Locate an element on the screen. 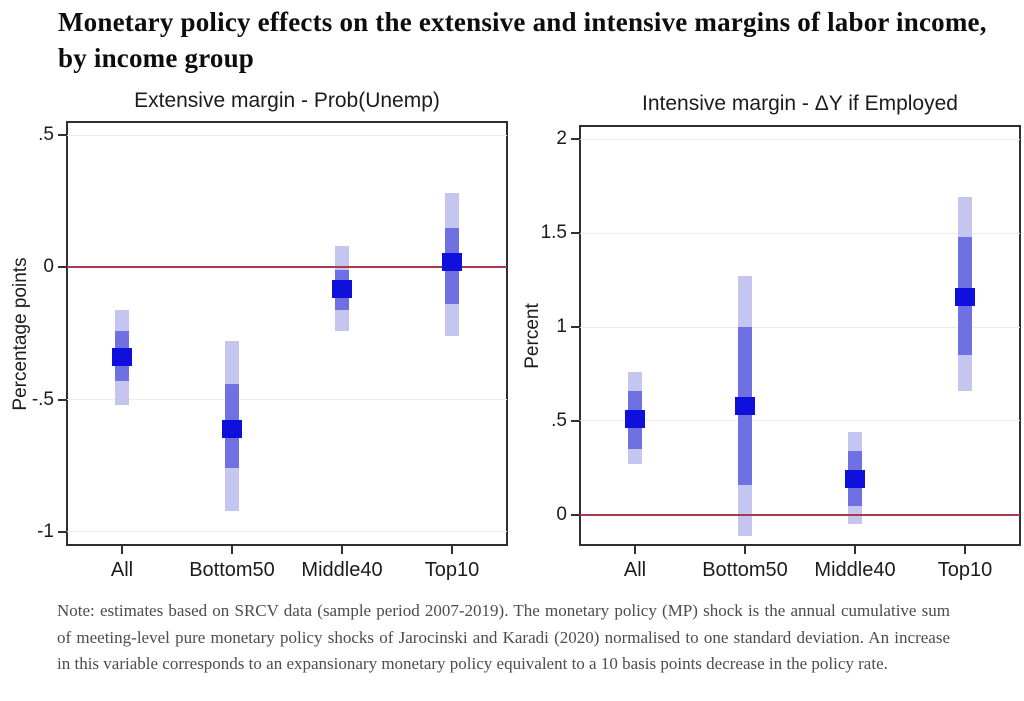 This screenshot has height=701, width=1024. y-tick-label: 2 is located at coordinates (561, 139).